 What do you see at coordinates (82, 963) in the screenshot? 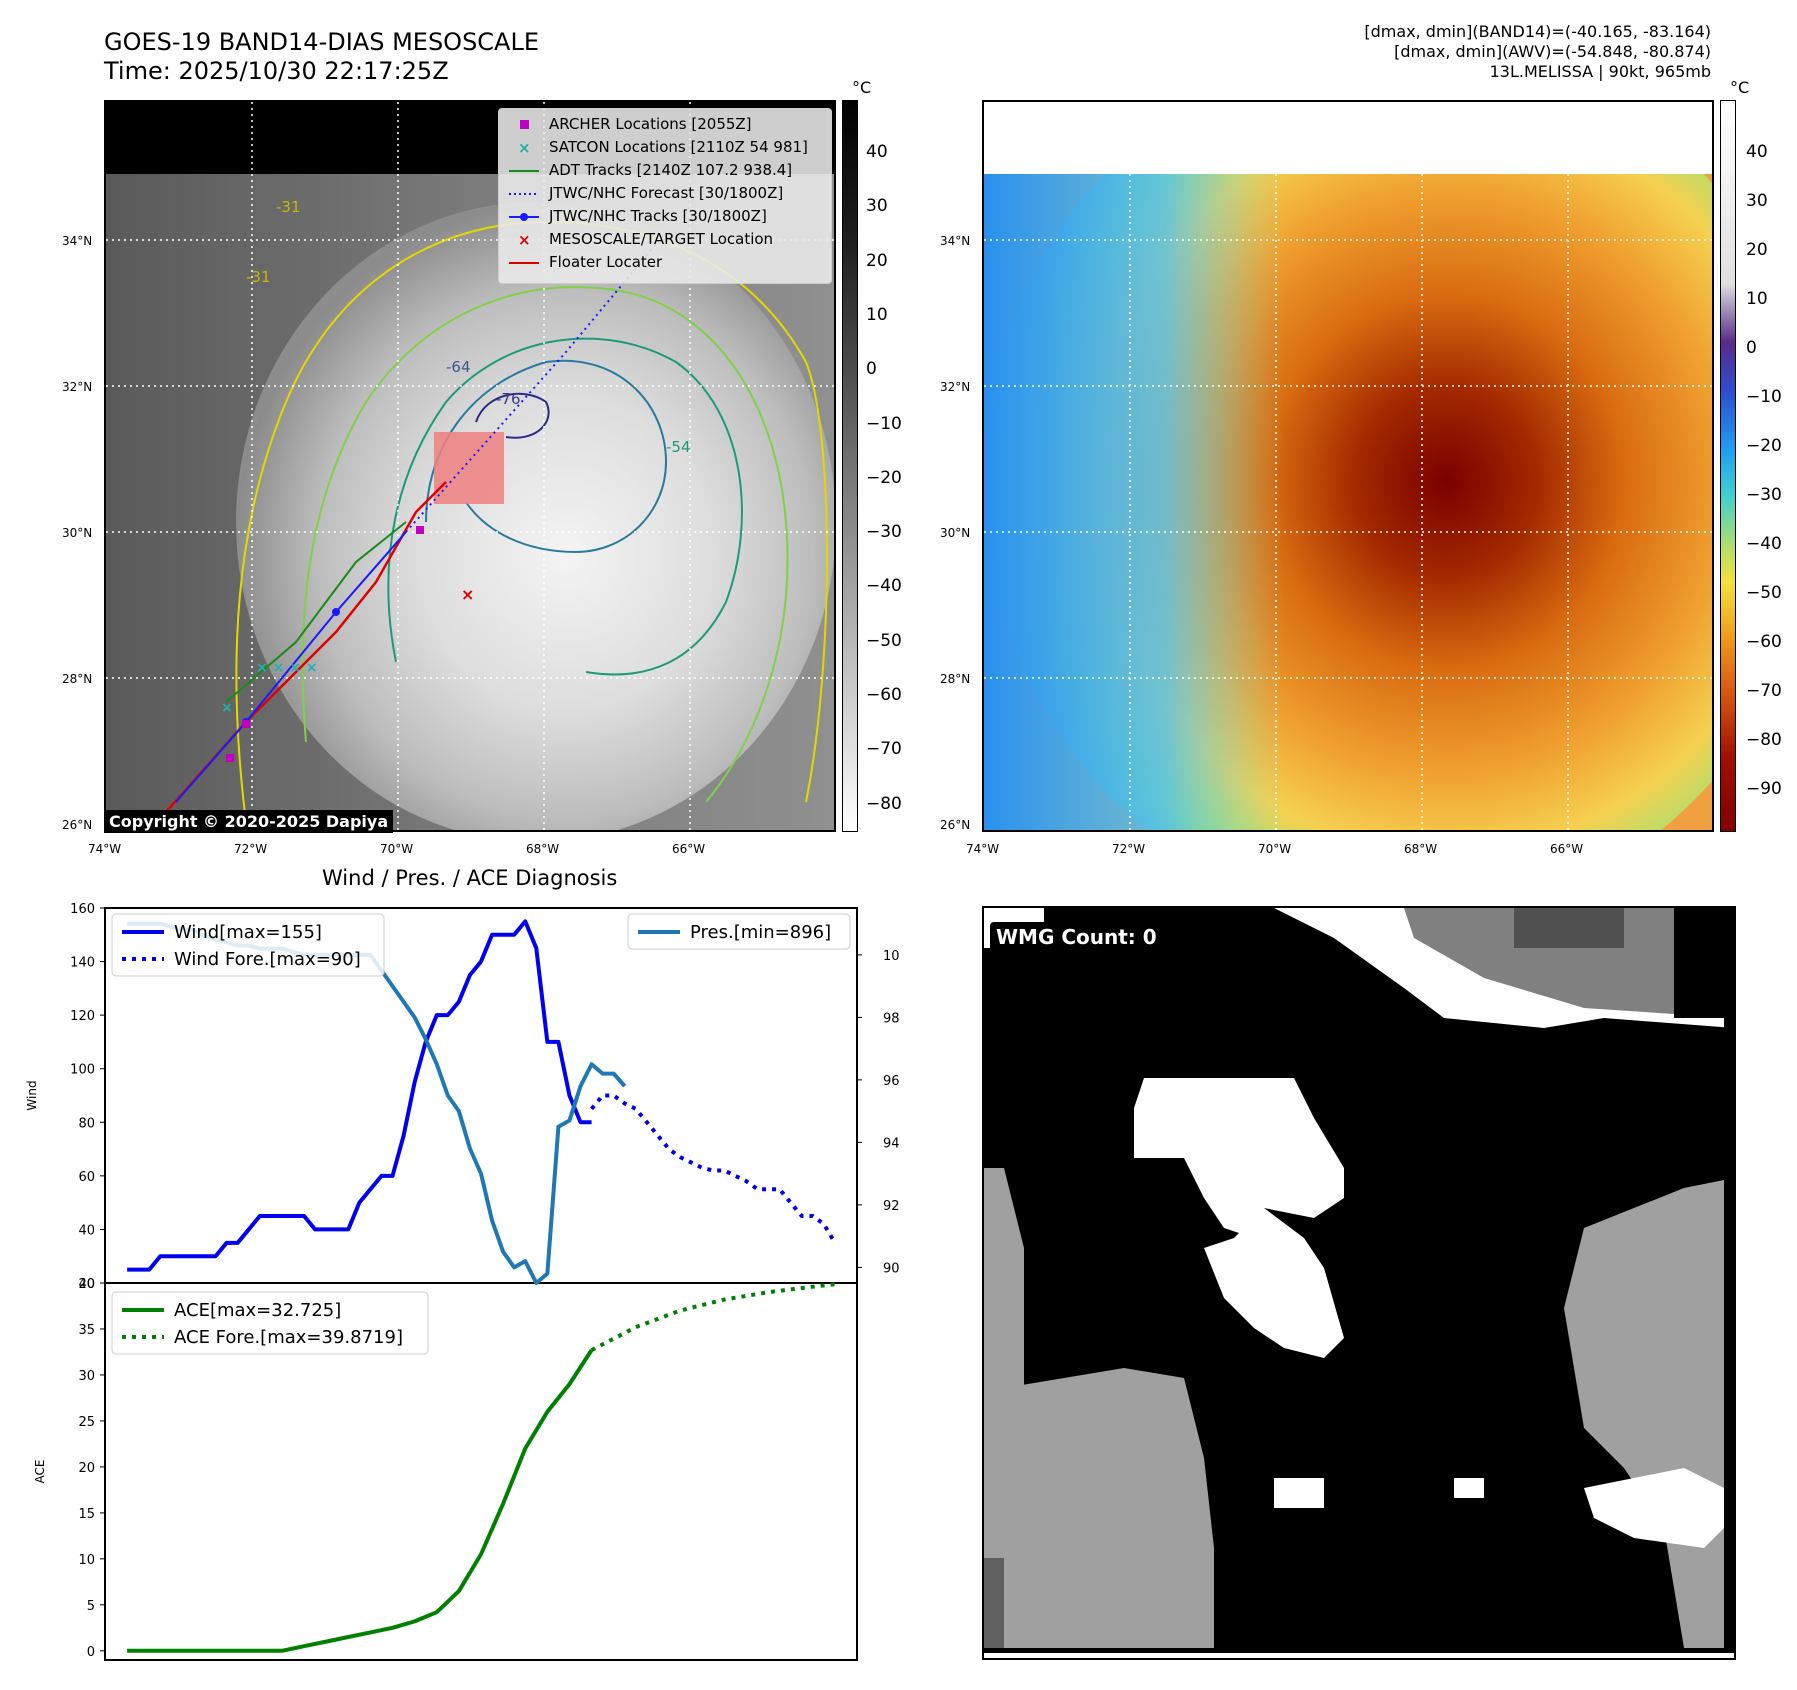
I see `y-tick-label: 140` at bounding box center [82, 963].